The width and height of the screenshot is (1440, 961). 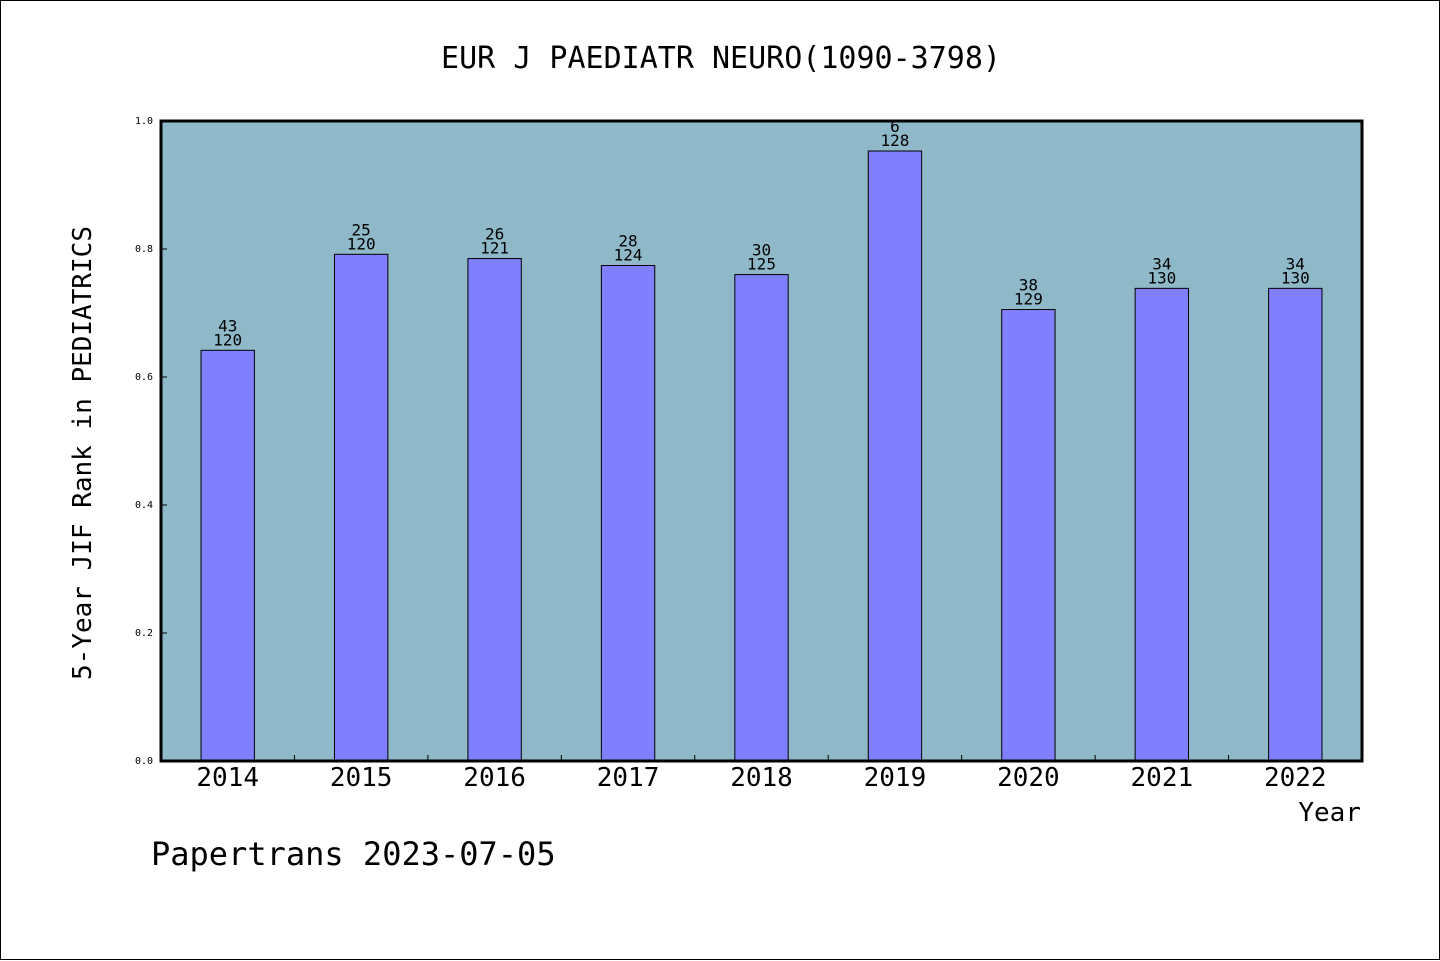 I want to click on x-tick-label: 2016, so click(x=494, y=778).